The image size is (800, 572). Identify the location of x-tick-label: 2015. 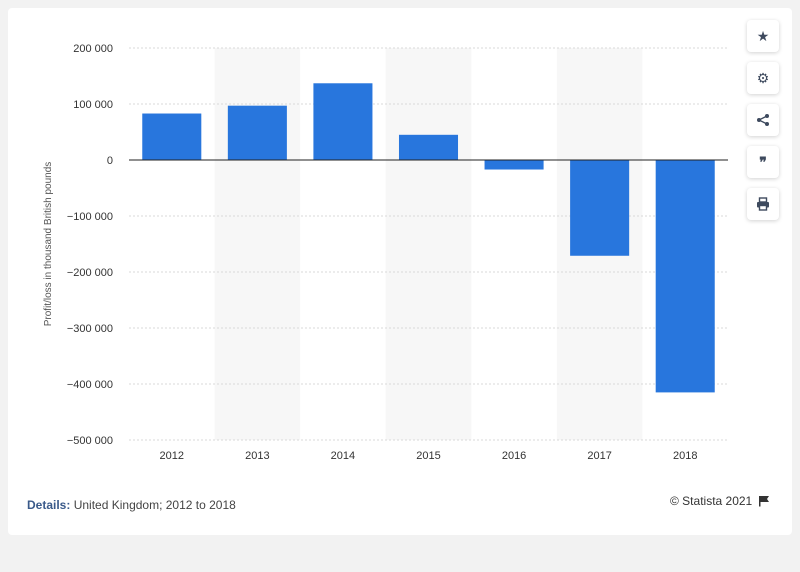
(428, 456).